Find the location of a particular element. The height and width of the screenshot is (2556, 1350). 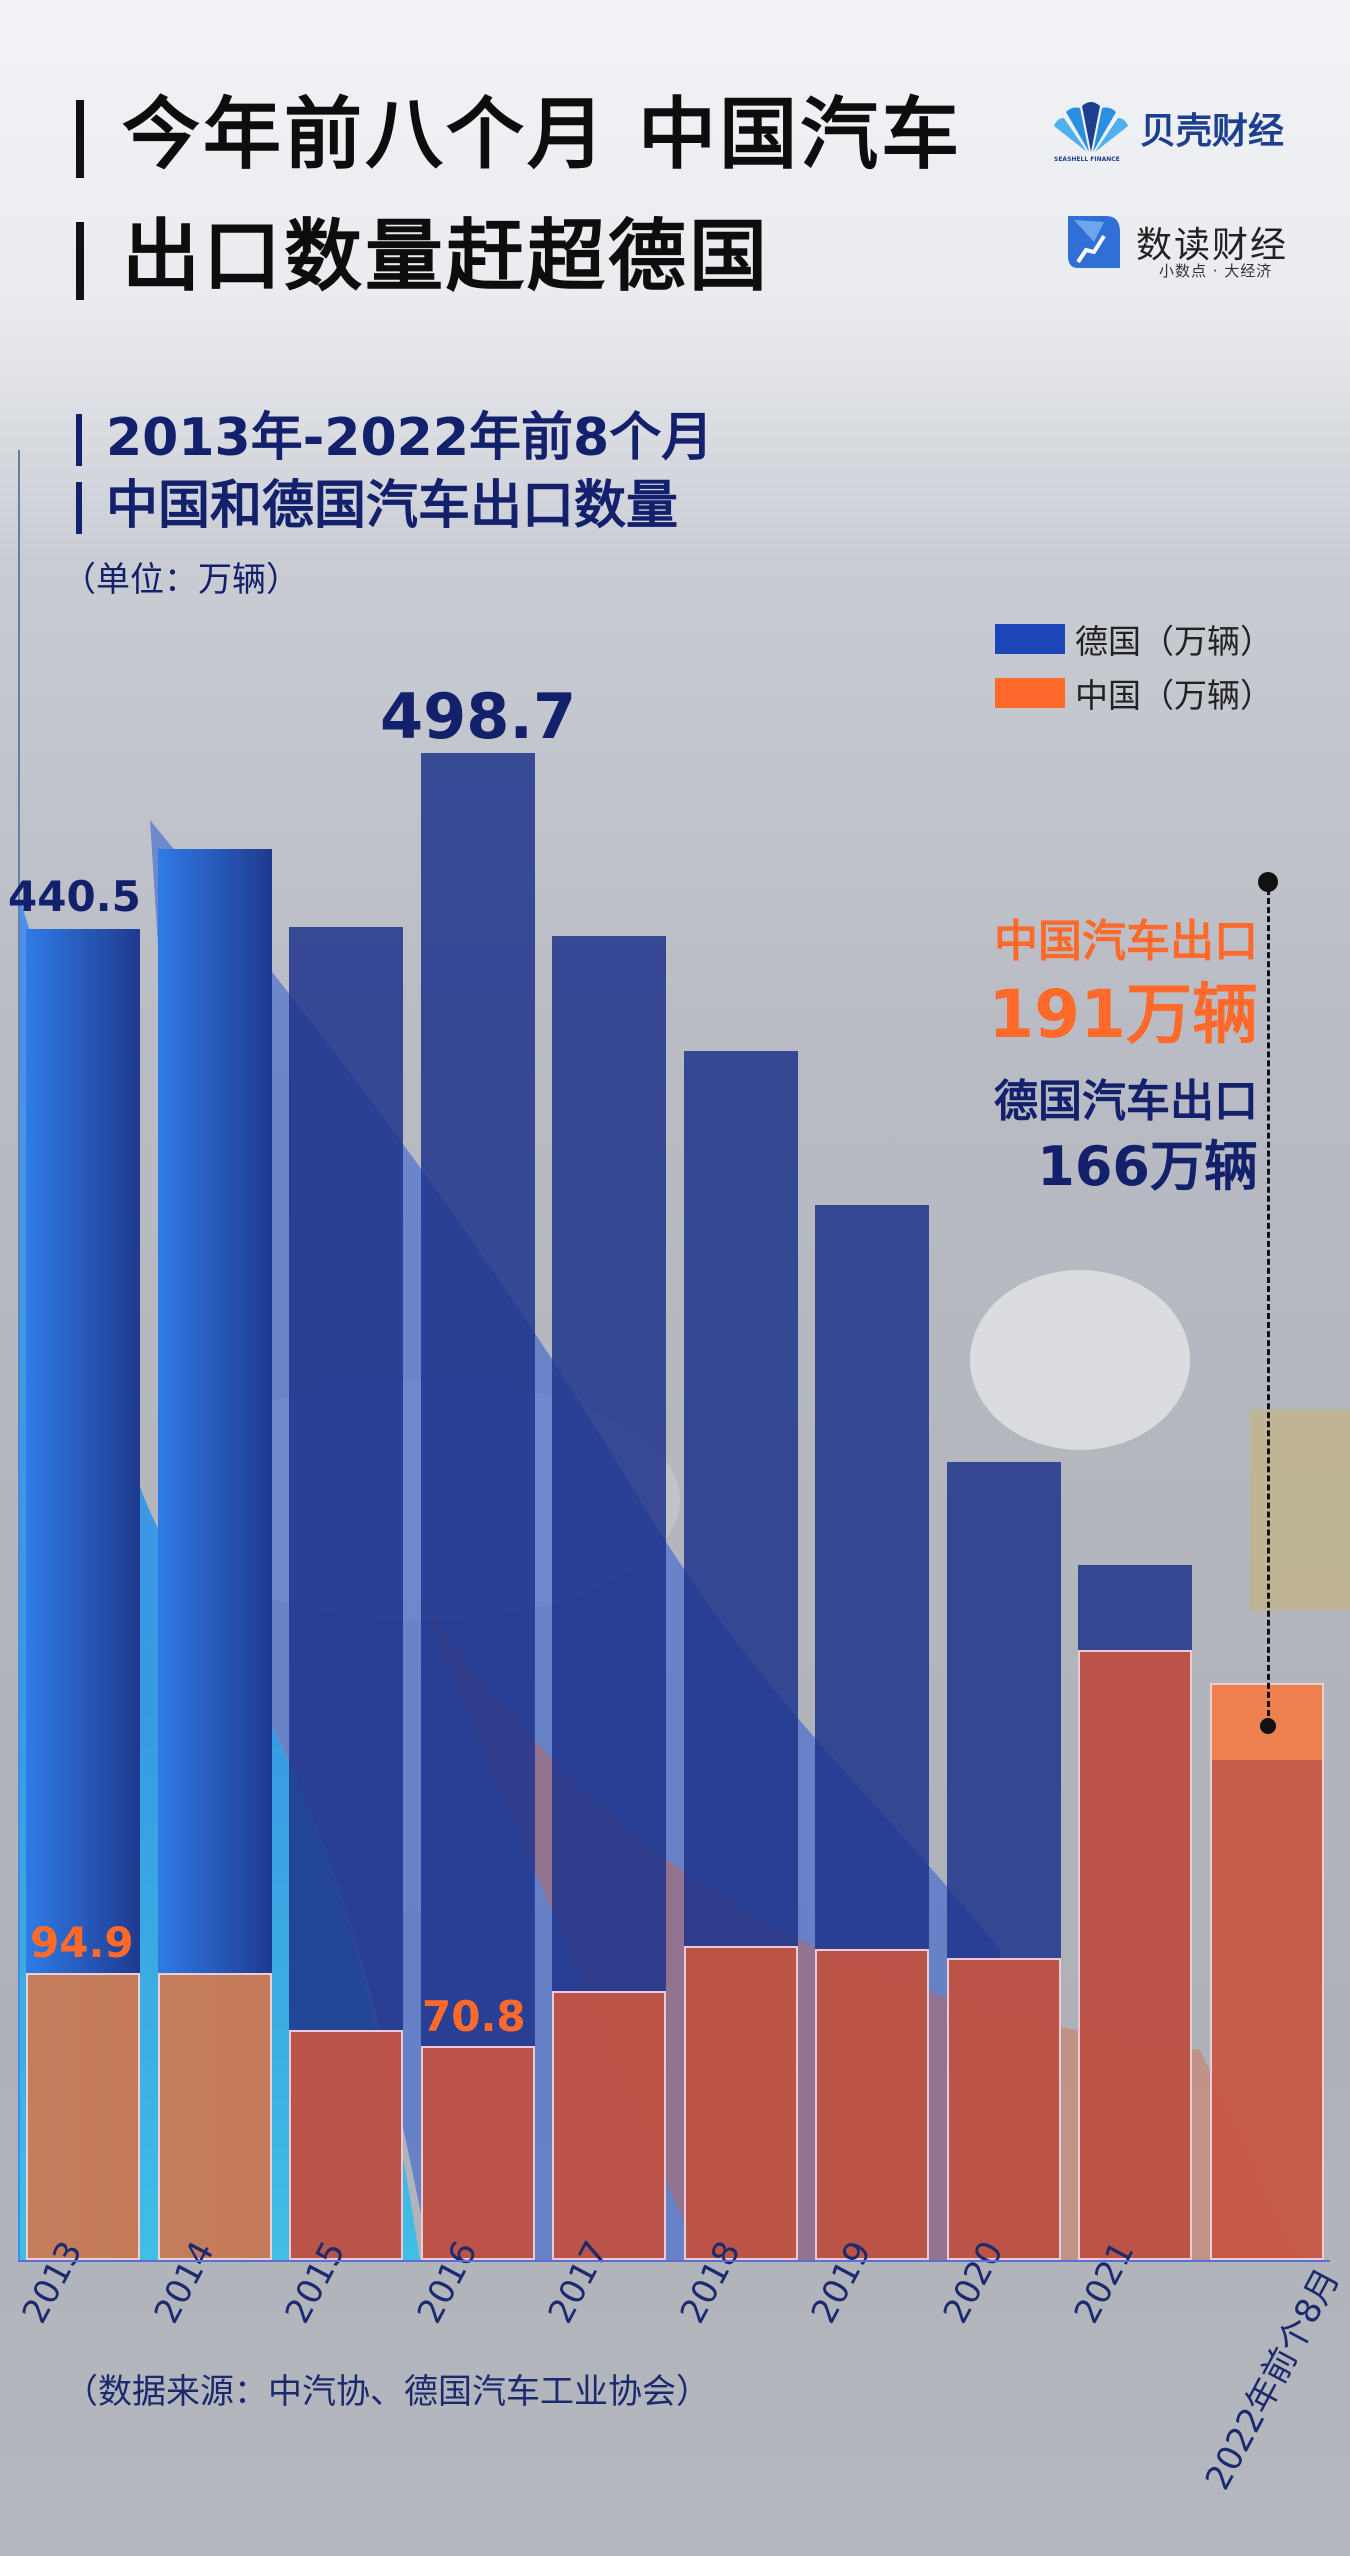

shudu-finance-logo: 数读财经 小数点 · 大经济 is located at coordinates (1176, 246).